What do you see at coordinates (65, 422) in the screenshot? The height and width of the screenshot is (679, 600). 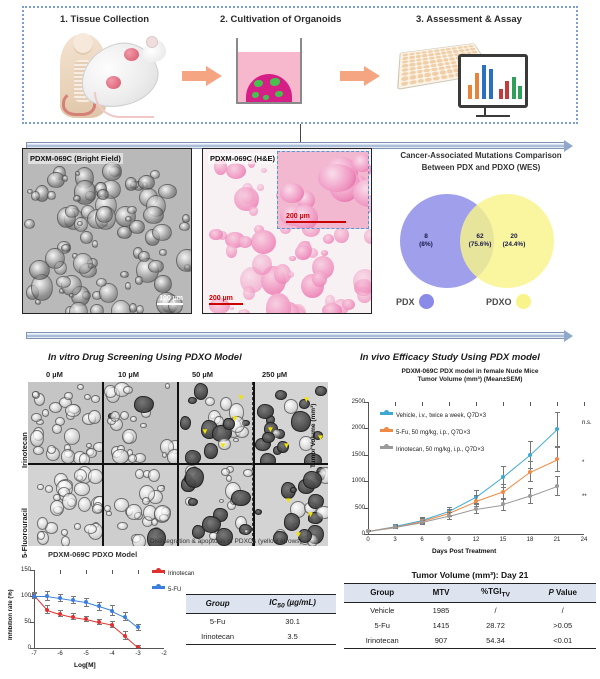 I see `organoid-image-cell` at bounding box center [65, 422].